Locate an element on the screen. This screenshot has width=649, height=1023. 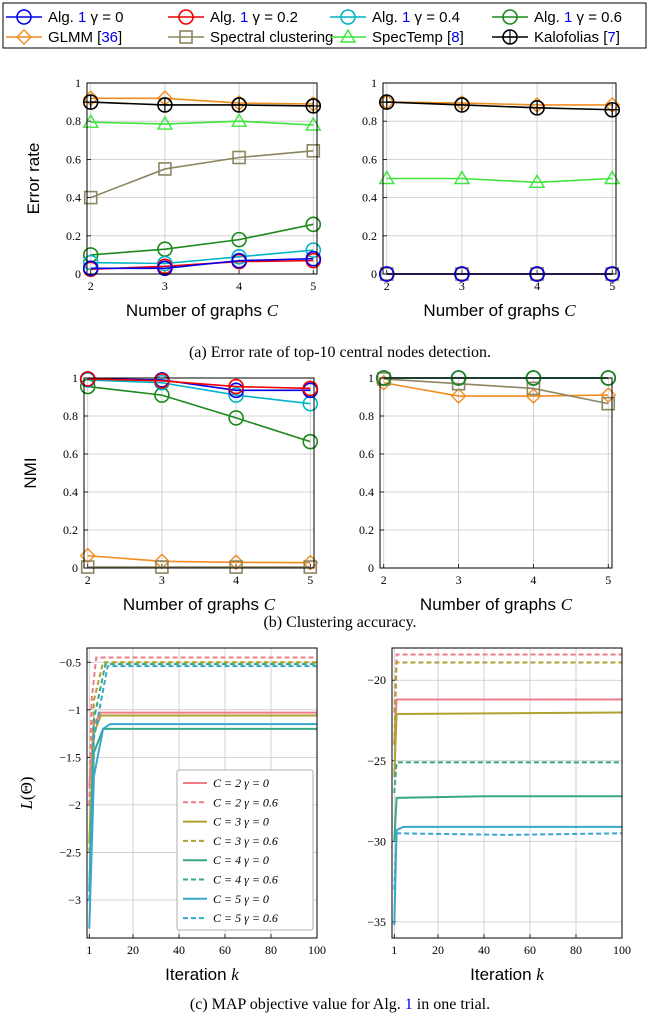
legend-marker-alg_g0 is located at coordinates (24, 17).